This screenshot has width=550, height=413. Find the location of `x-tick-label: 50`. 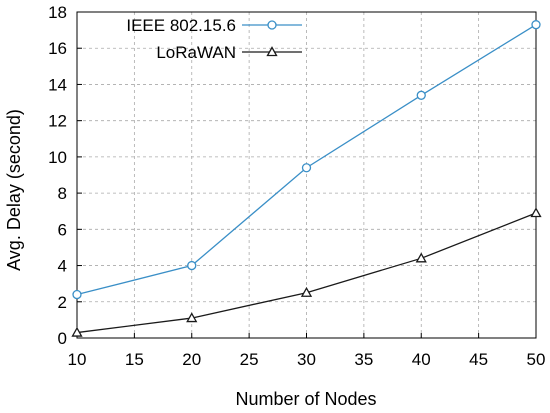

x-tick-label: 50 is located at coordinates (536, 359).